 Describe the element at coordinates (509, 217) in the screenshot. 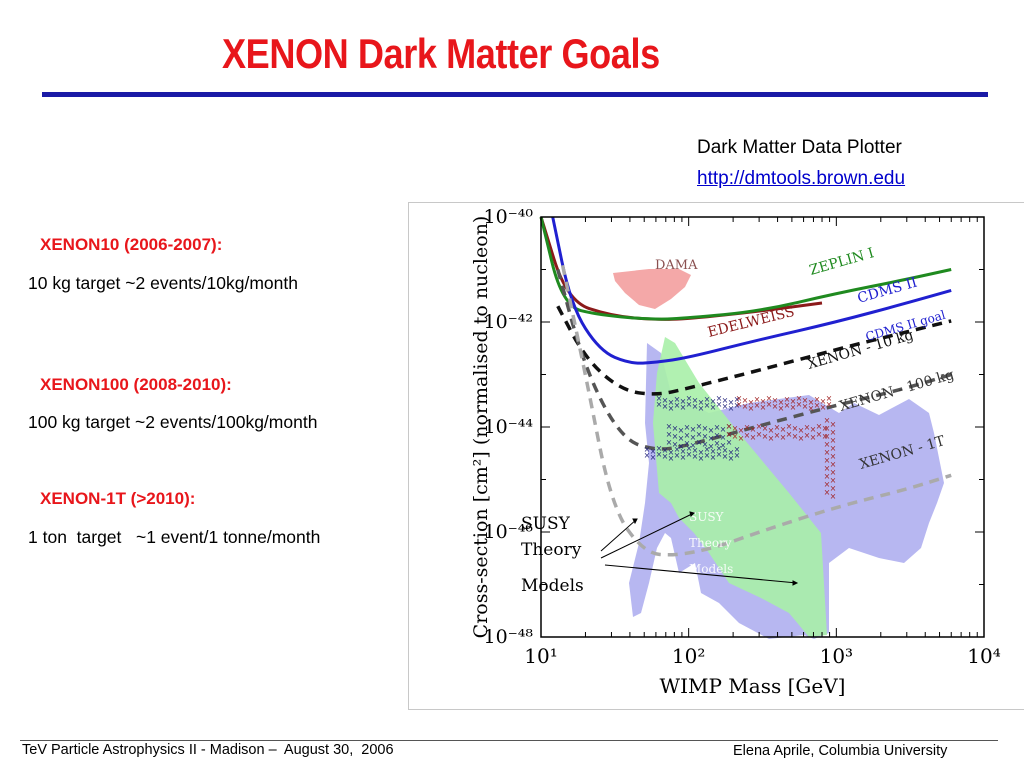

I see `y-tick-label: 10⁻⁴⁰` at that location.